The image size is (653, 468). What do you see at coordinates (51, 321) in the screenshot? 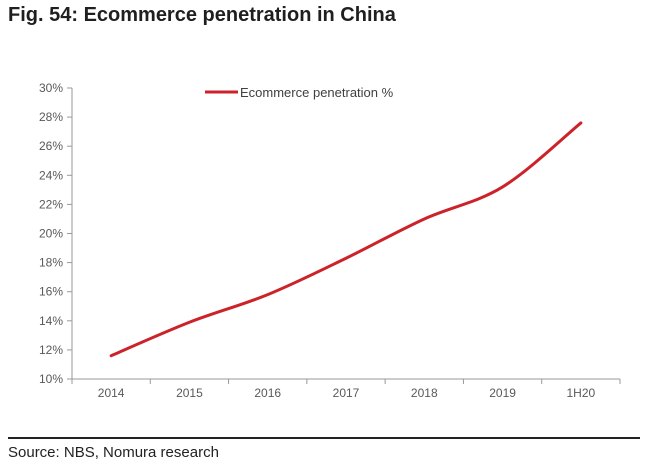
I see `y-tick-label: 14%` at bounding box center [51, 321].